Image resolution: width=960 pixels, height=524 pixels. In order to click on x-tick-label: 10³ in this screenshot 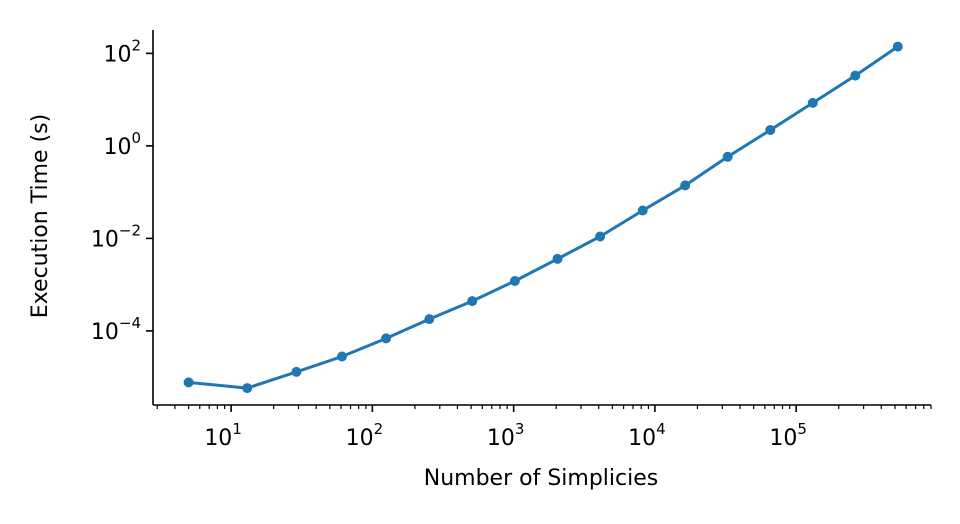, I will do `click(506, 435)`.